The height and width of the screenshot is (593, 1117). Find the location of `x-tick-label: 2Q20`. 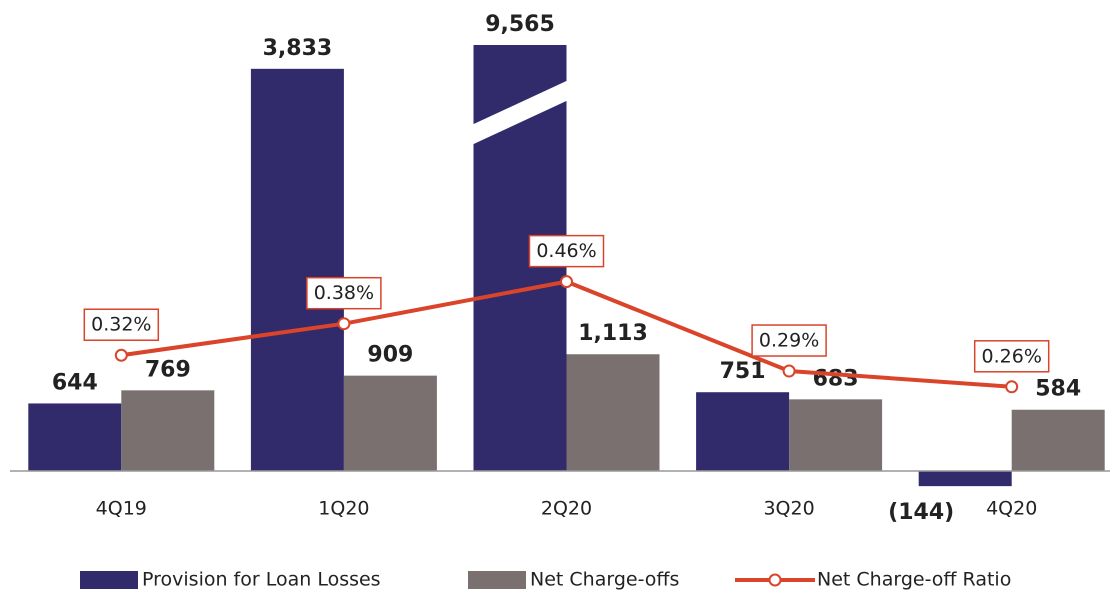

x-tick-label: 2Q20 is located at coordinates (566, 509).